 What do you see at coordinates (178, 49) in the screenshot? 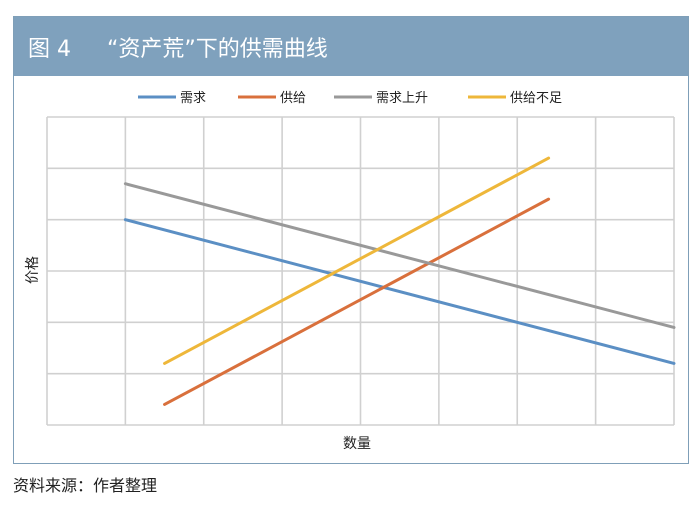
I see `figure-title: 图 4 “资产荒”下的供需曲线` at bounding box center [178, 49].